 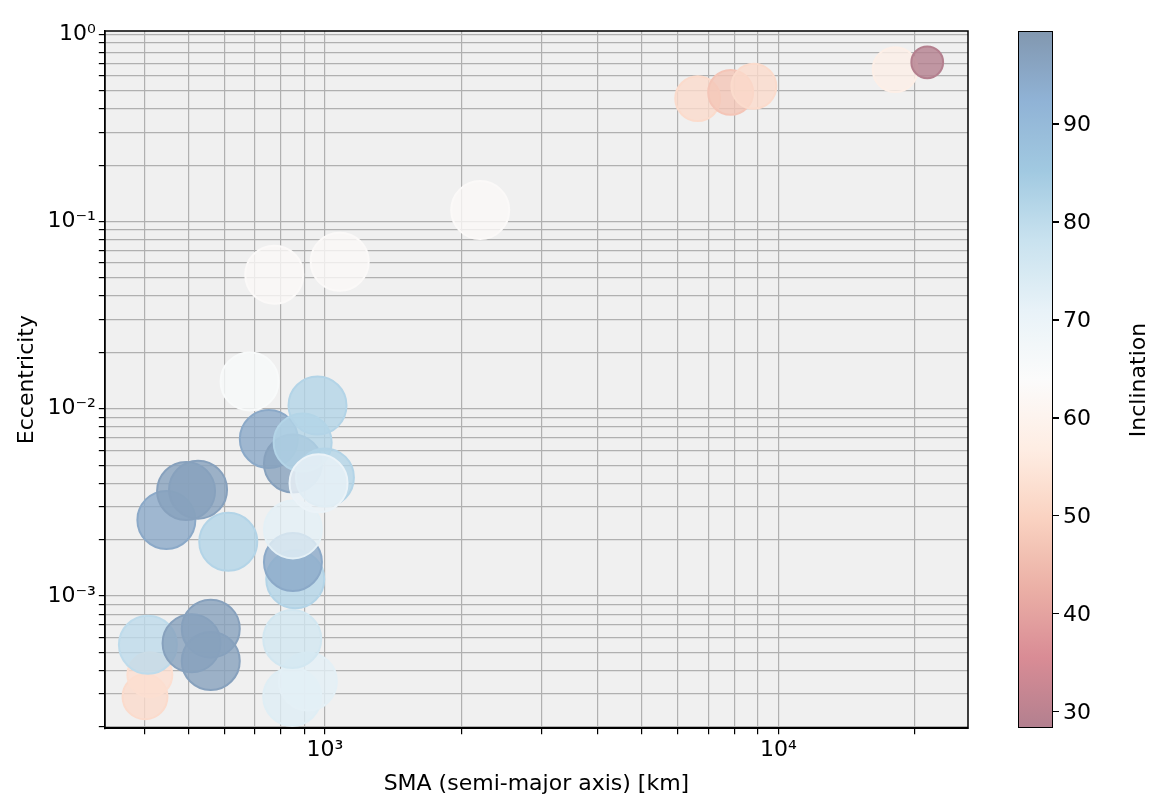 I want to click on color-bar-label: 70, so click(x=1077, y=319).